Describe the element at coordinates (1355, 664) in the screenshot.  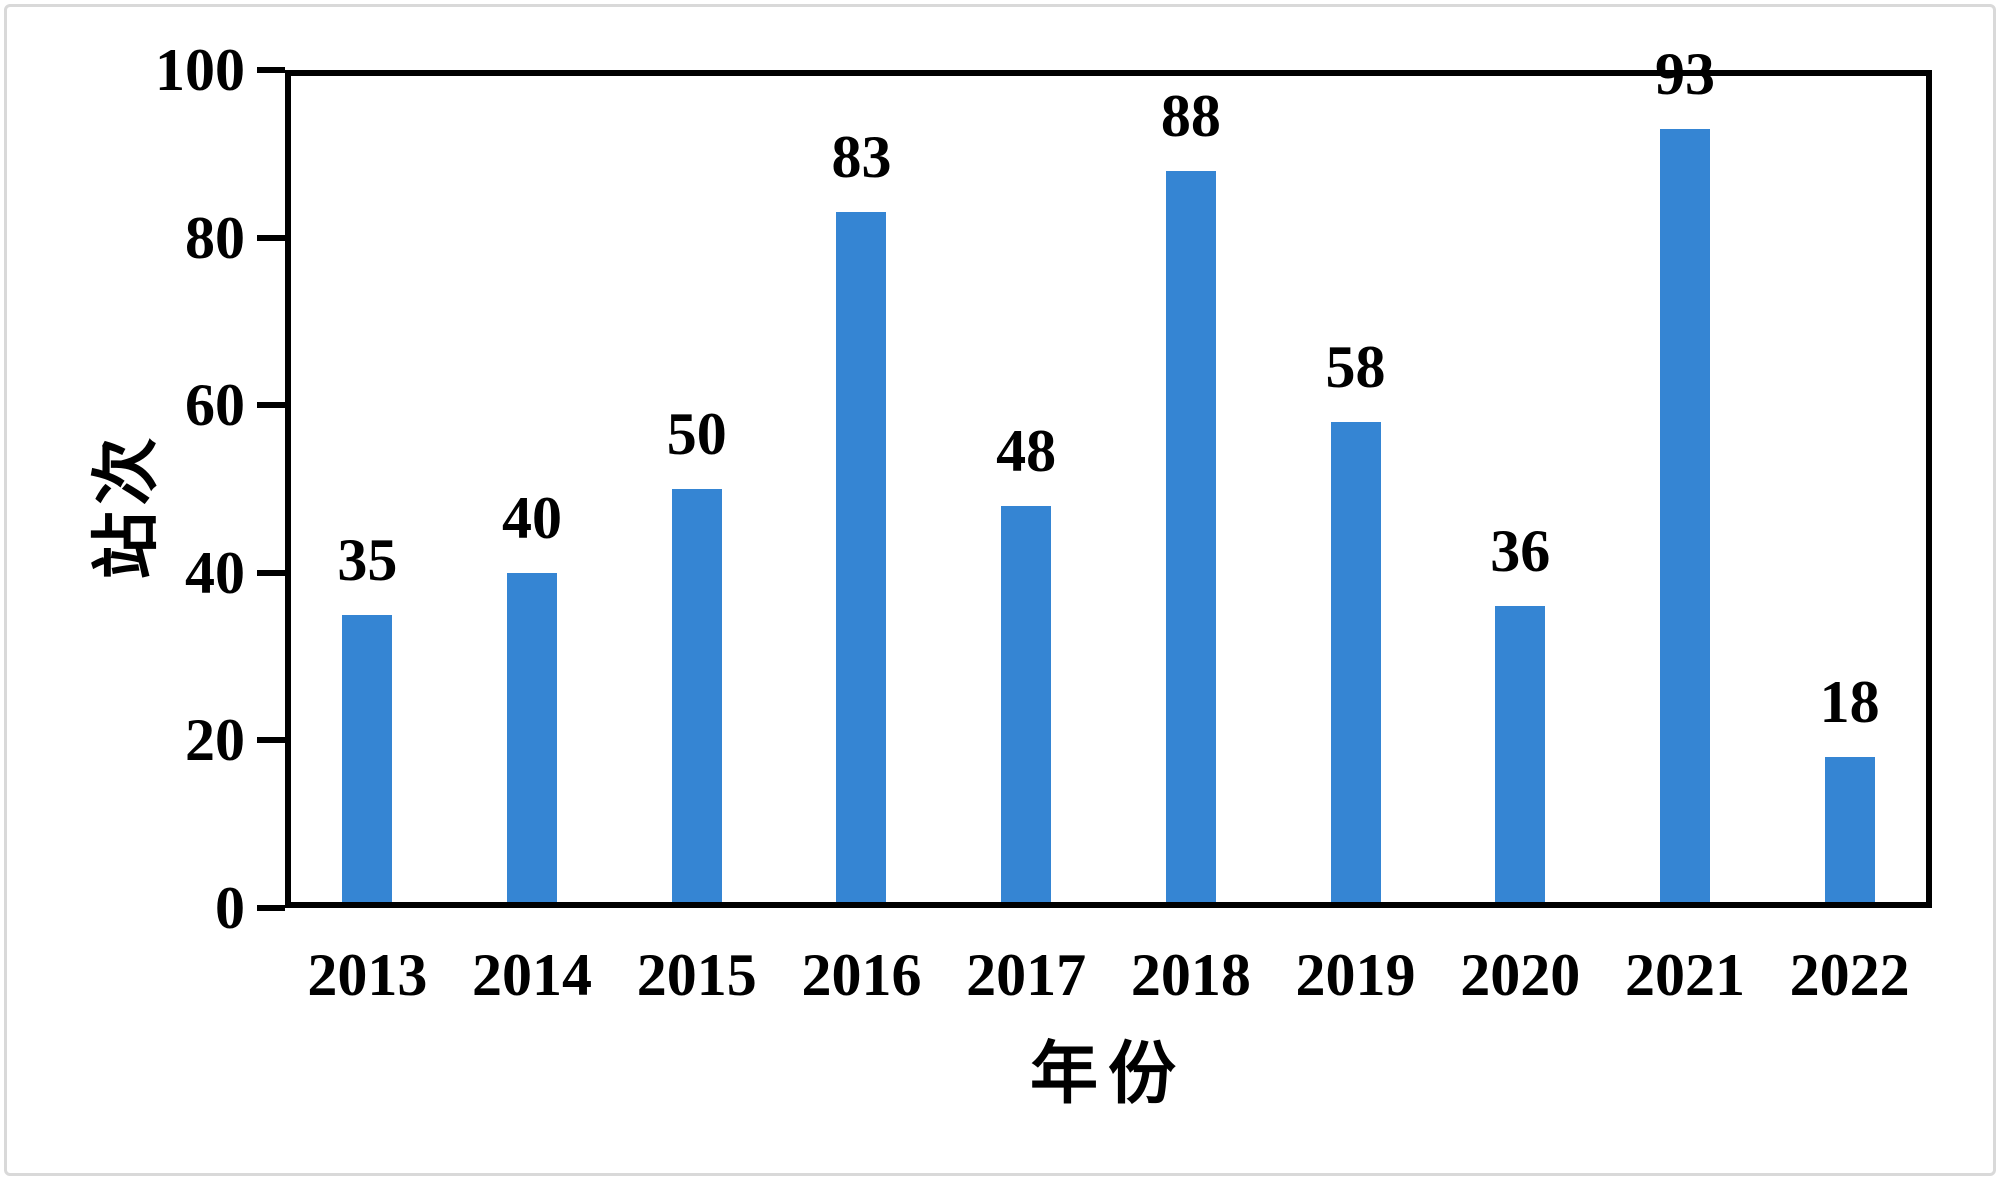
I see `bar-2019` at that location.